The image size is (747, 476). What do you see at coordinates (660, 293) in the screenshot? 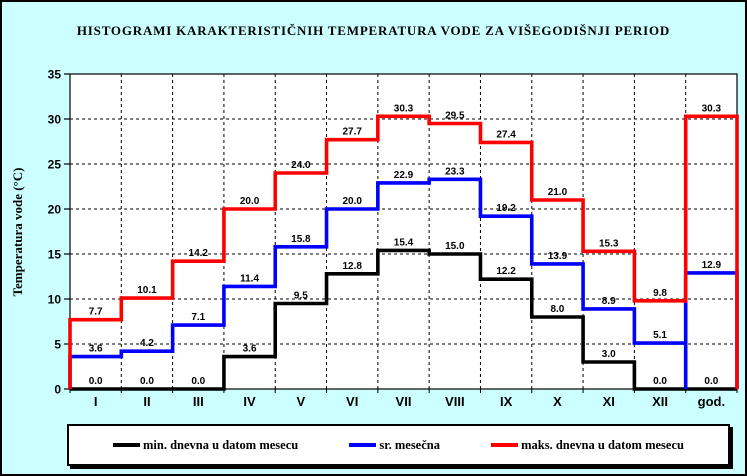
I see `data-label: 9.8` at bounding box center [660, 293].